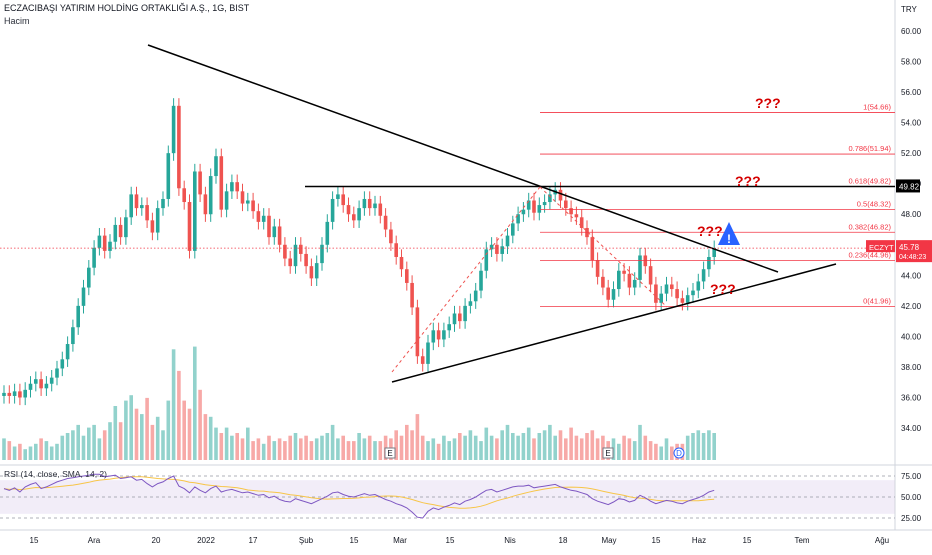  Describe the element at coordinates (880, 246) in the screenshot. I see `symbol-tag` at that location.